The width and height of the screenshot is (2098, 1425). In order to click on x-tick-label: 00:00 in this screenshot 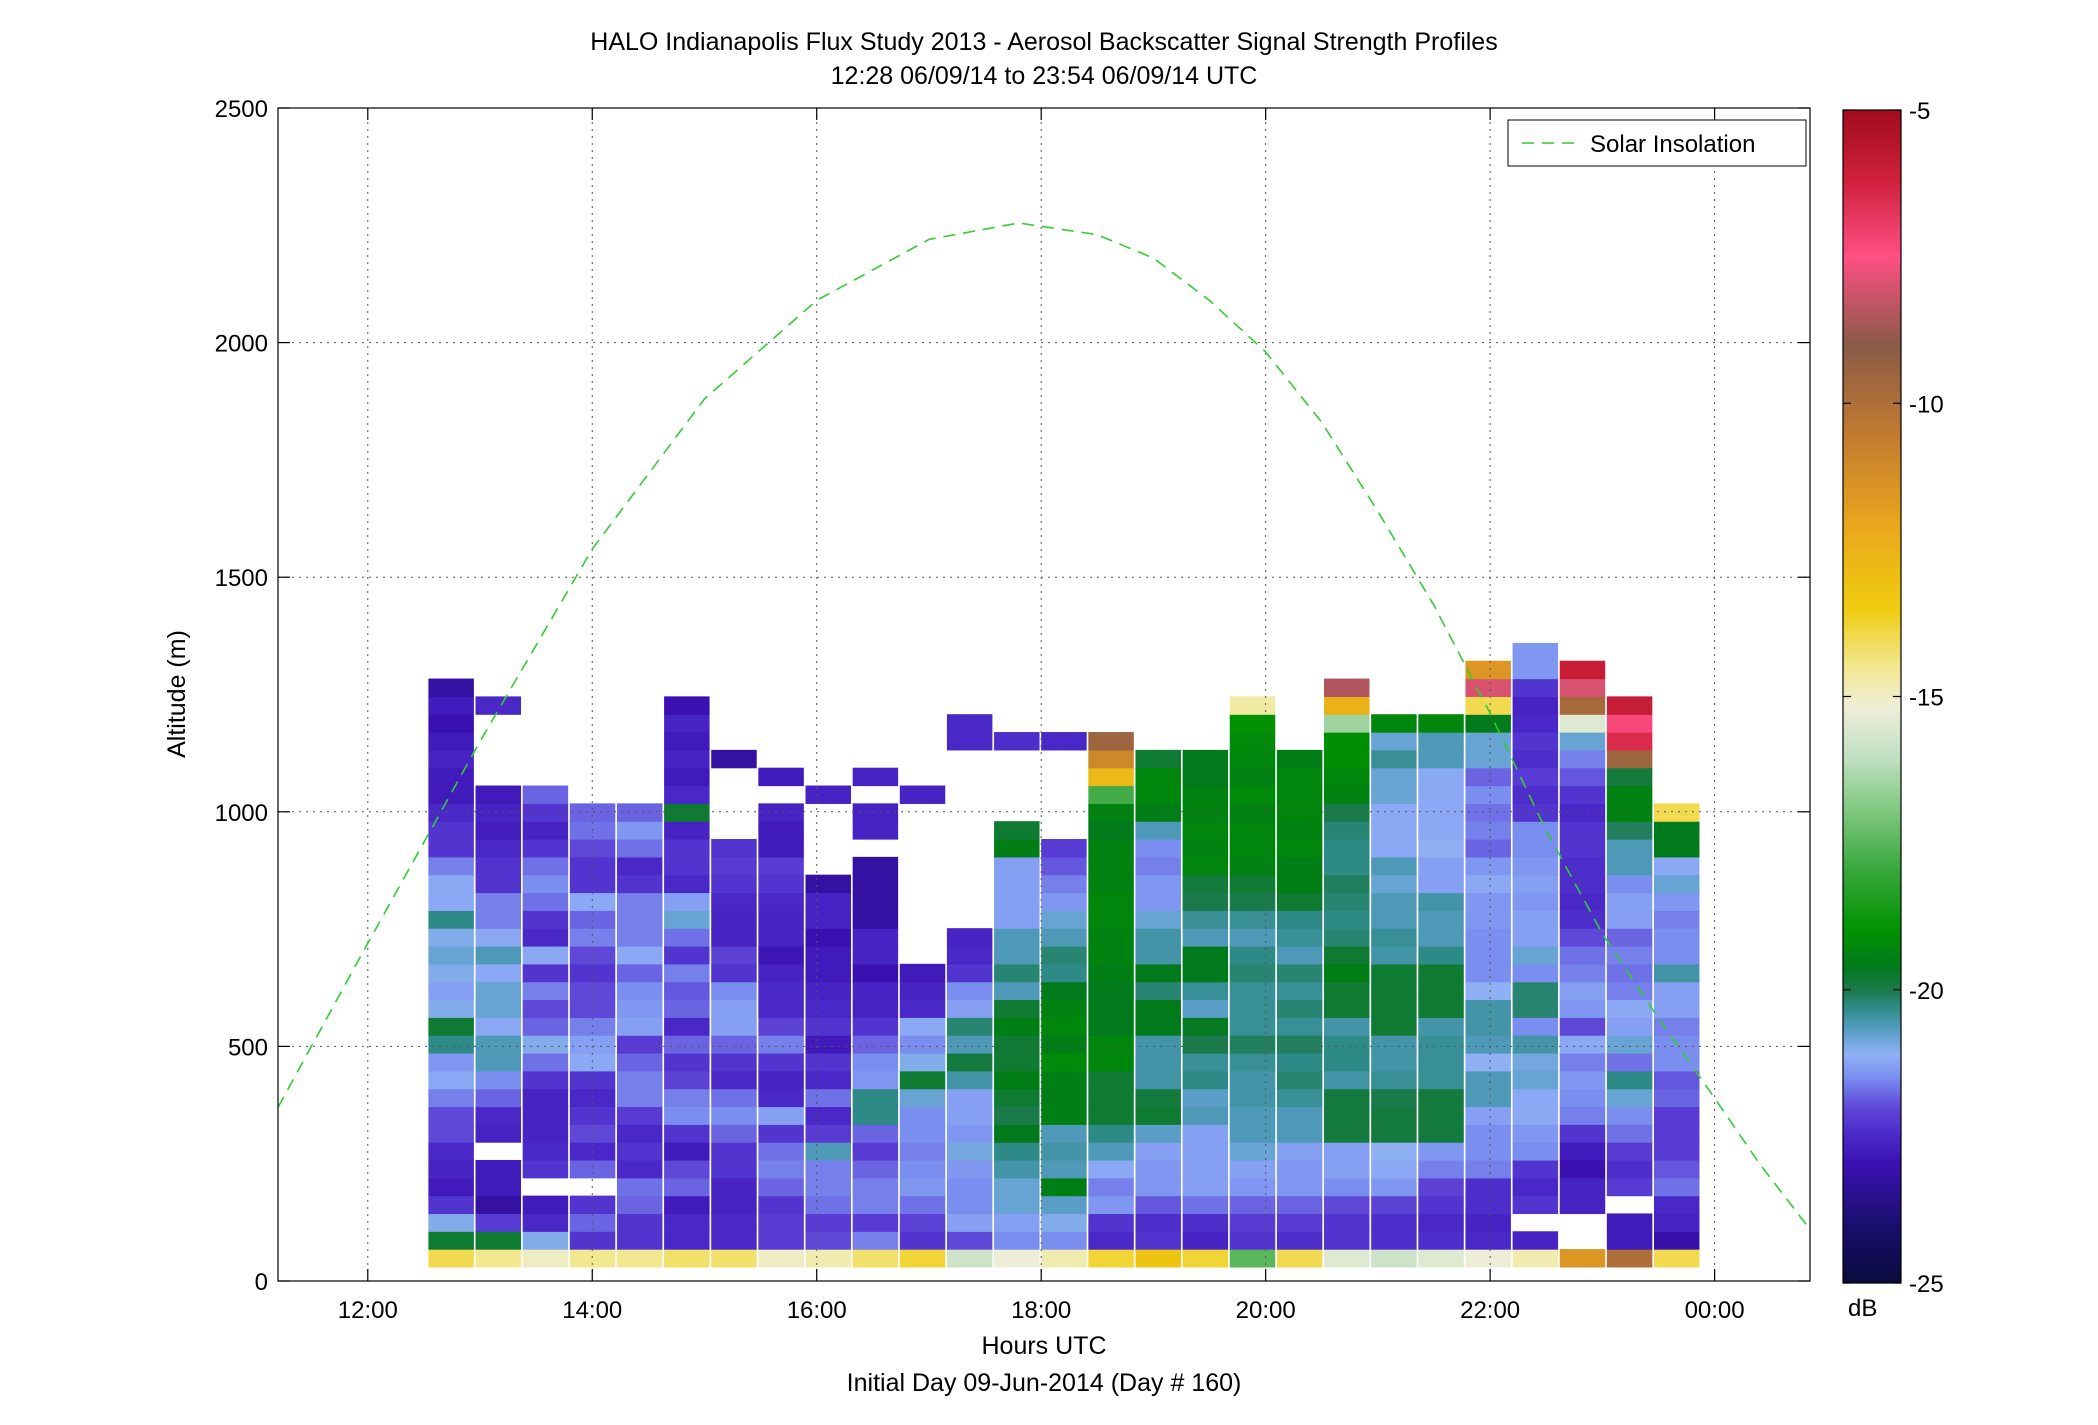, I will do `click(1715, 1310)`.